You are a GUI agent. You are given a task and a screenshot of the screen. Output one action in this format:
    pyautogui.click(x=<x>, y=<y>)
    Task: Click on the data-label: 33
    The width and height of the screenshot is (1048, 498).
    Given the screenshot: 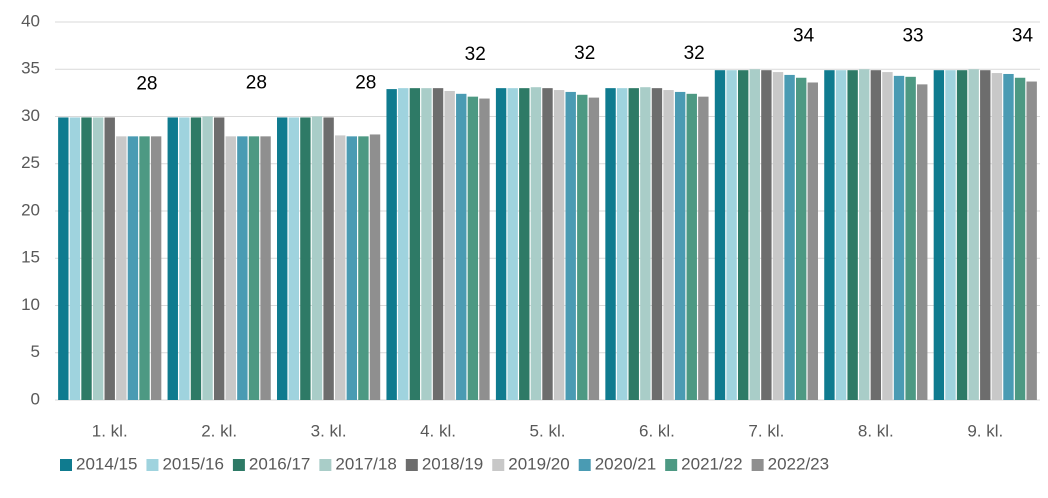 What is the action you would take?
    pyautogui.click(x=912, y=35)
    